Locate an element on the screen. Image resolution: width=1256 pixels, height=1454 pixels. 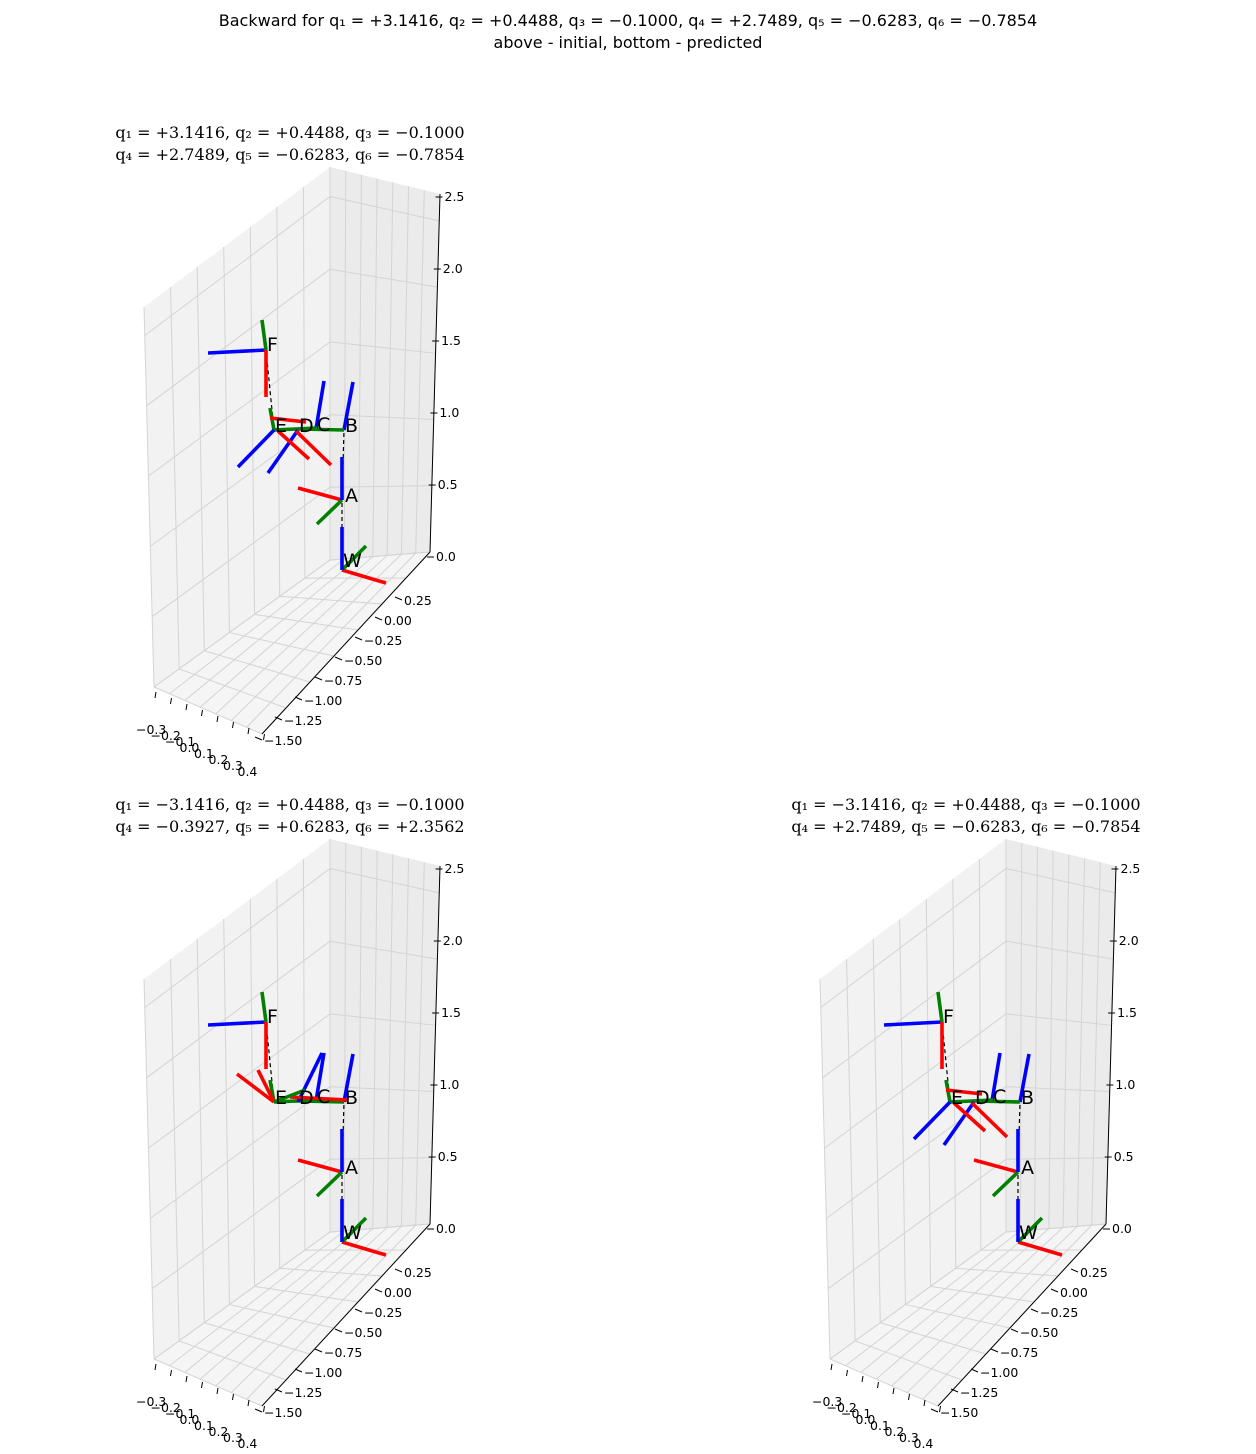
x-tick-label: −0.1 is located at coordinates (856, 1413).